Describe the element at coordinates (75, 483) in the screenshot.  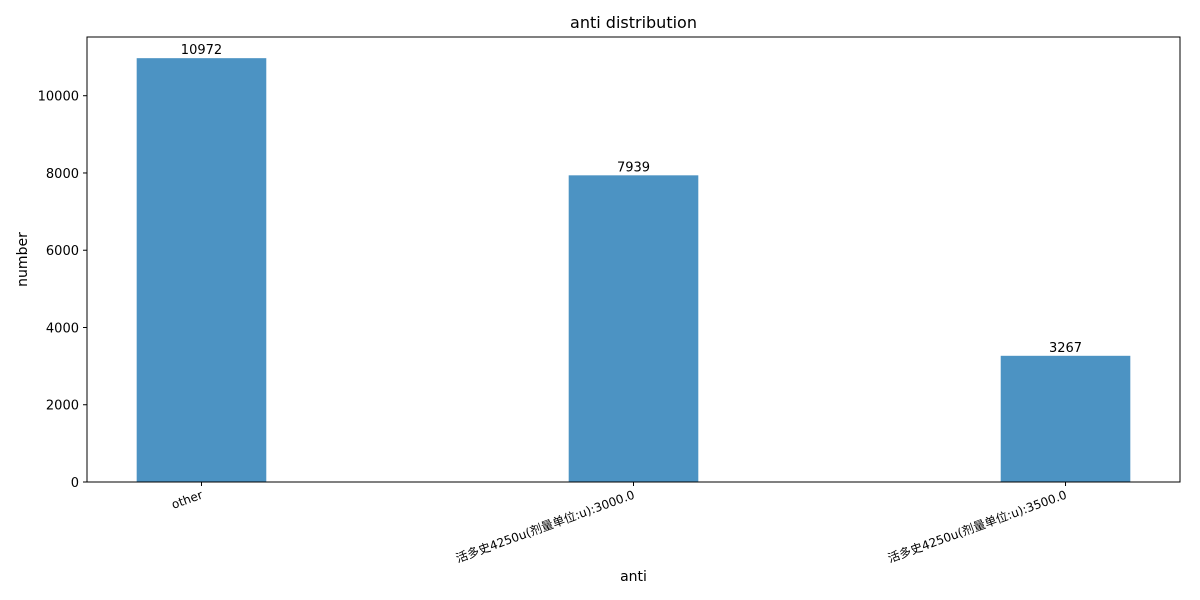
I see `y-tick-label-0: 0` at that location.